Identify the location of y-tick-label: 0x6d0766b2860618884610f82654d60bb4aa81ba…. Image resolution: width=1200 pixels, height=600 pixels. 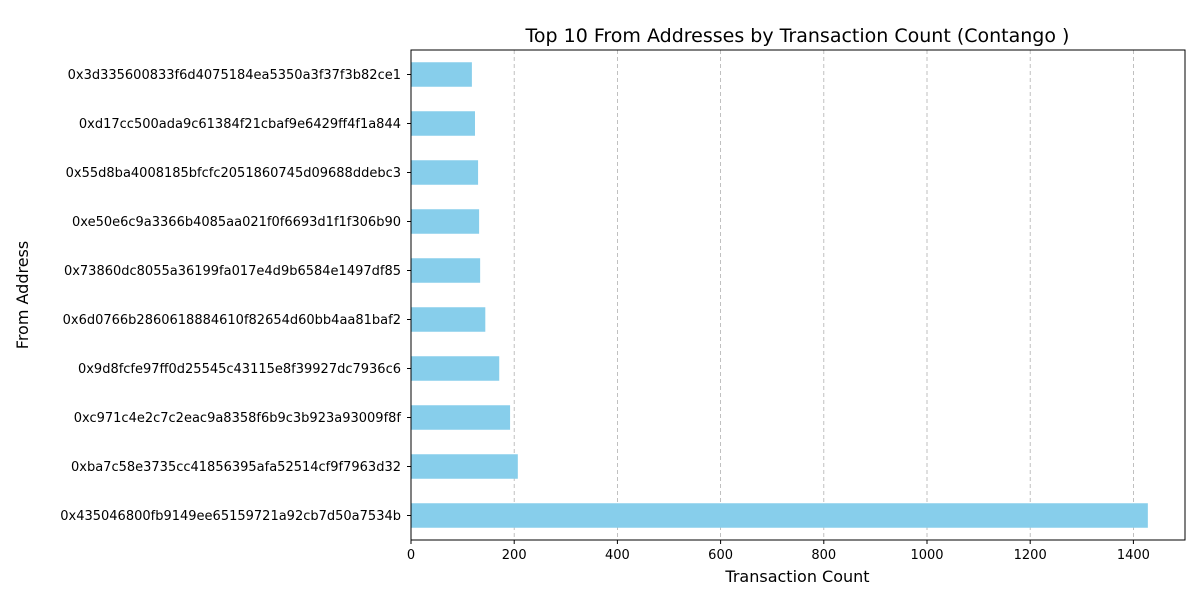
(232, 320).